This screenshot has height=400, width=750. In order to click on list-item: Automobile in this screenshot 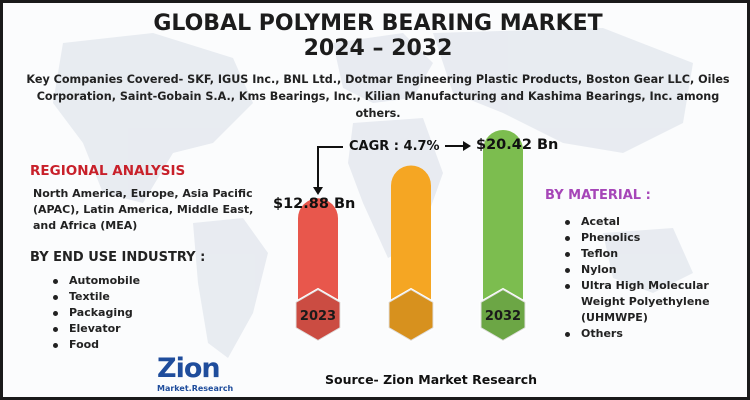, I will do `click(96, 281)`.